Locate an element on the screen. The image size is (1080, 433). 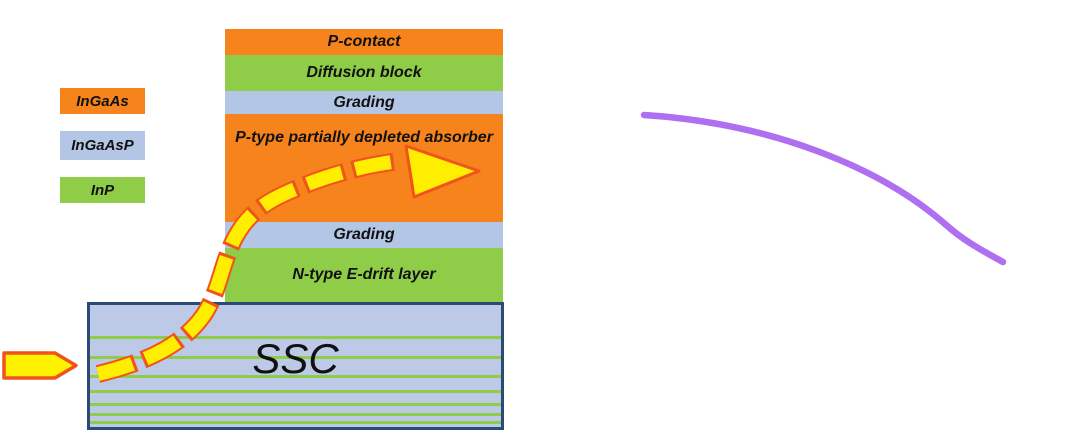
layer-p-contact-label: P-contact is located at coordinates (364, 41).